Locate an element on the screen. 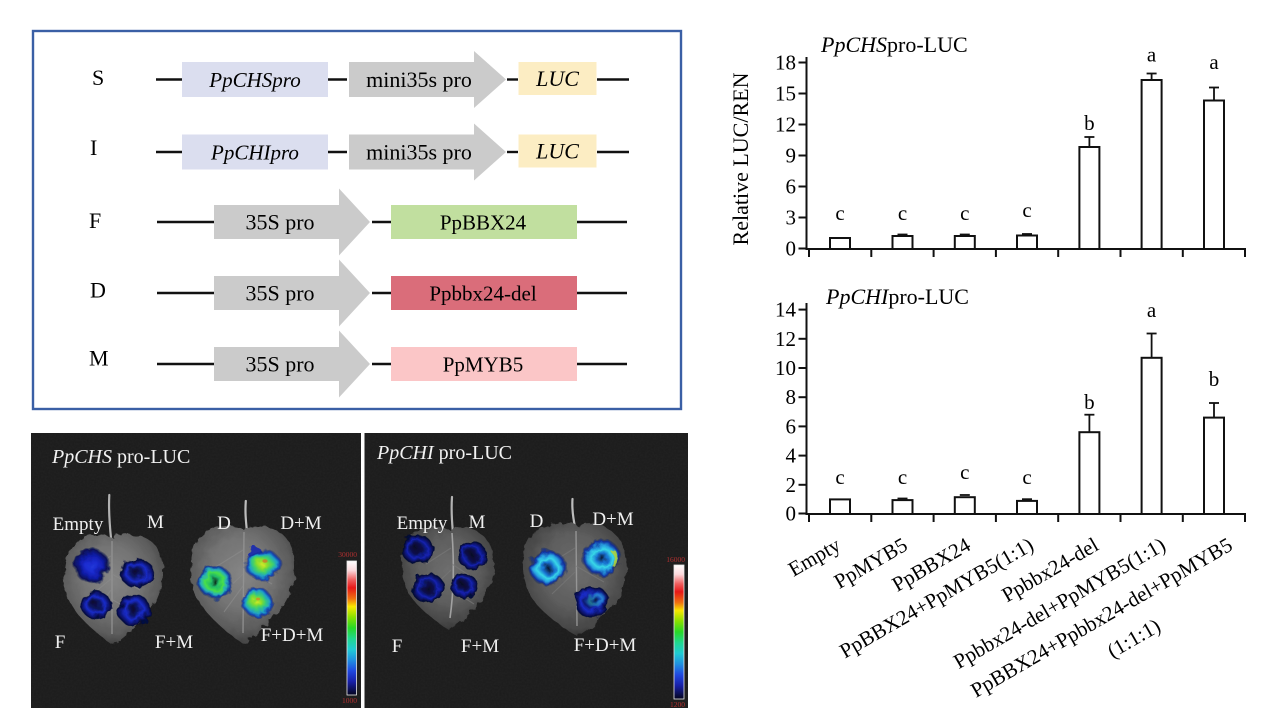 The height and width of the screenshot is (725, 1268). svg-text: Relative LUC/REN is located at coordinates (740, 158).